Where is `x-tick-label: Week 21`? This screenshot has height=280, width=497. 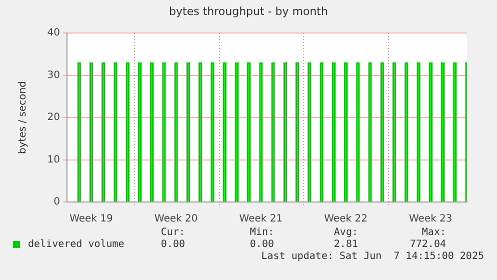
x-tick-label: Week 21 is located at coordinates (261, 219).